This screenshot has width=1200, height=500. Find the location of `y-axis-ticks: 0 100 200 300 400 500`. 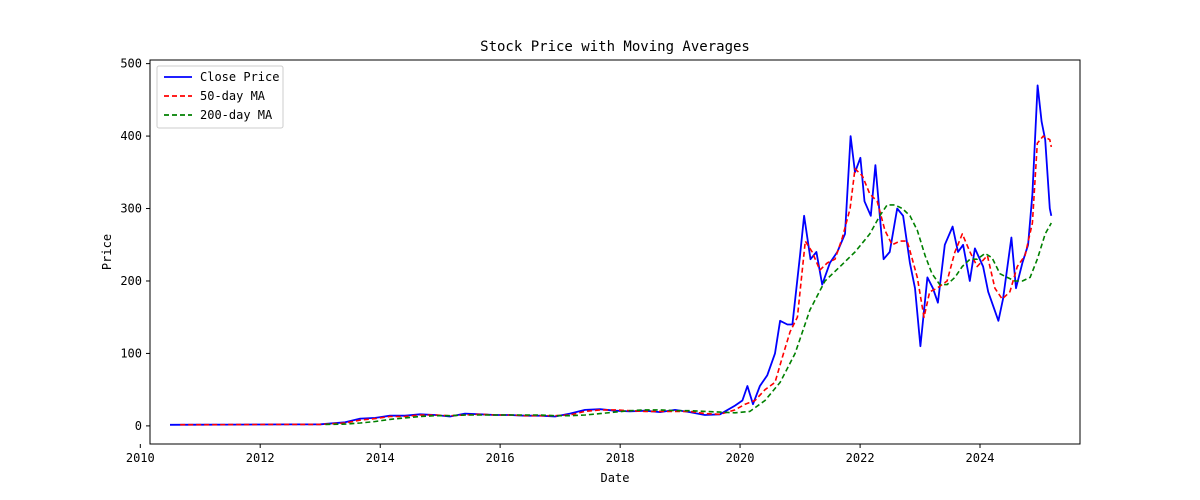

y-axis-ticks: 0 100 200 300 400 500 is located at coordinates (135, 245).